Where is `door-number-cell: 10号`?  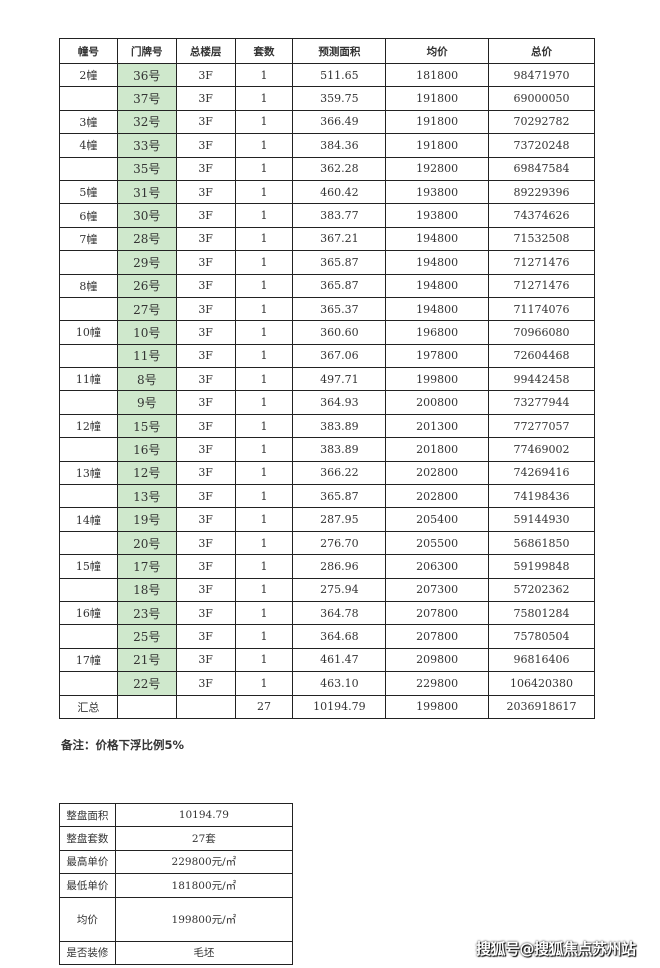 door-number-cell: 10号 is located at coordinates (146, 332).